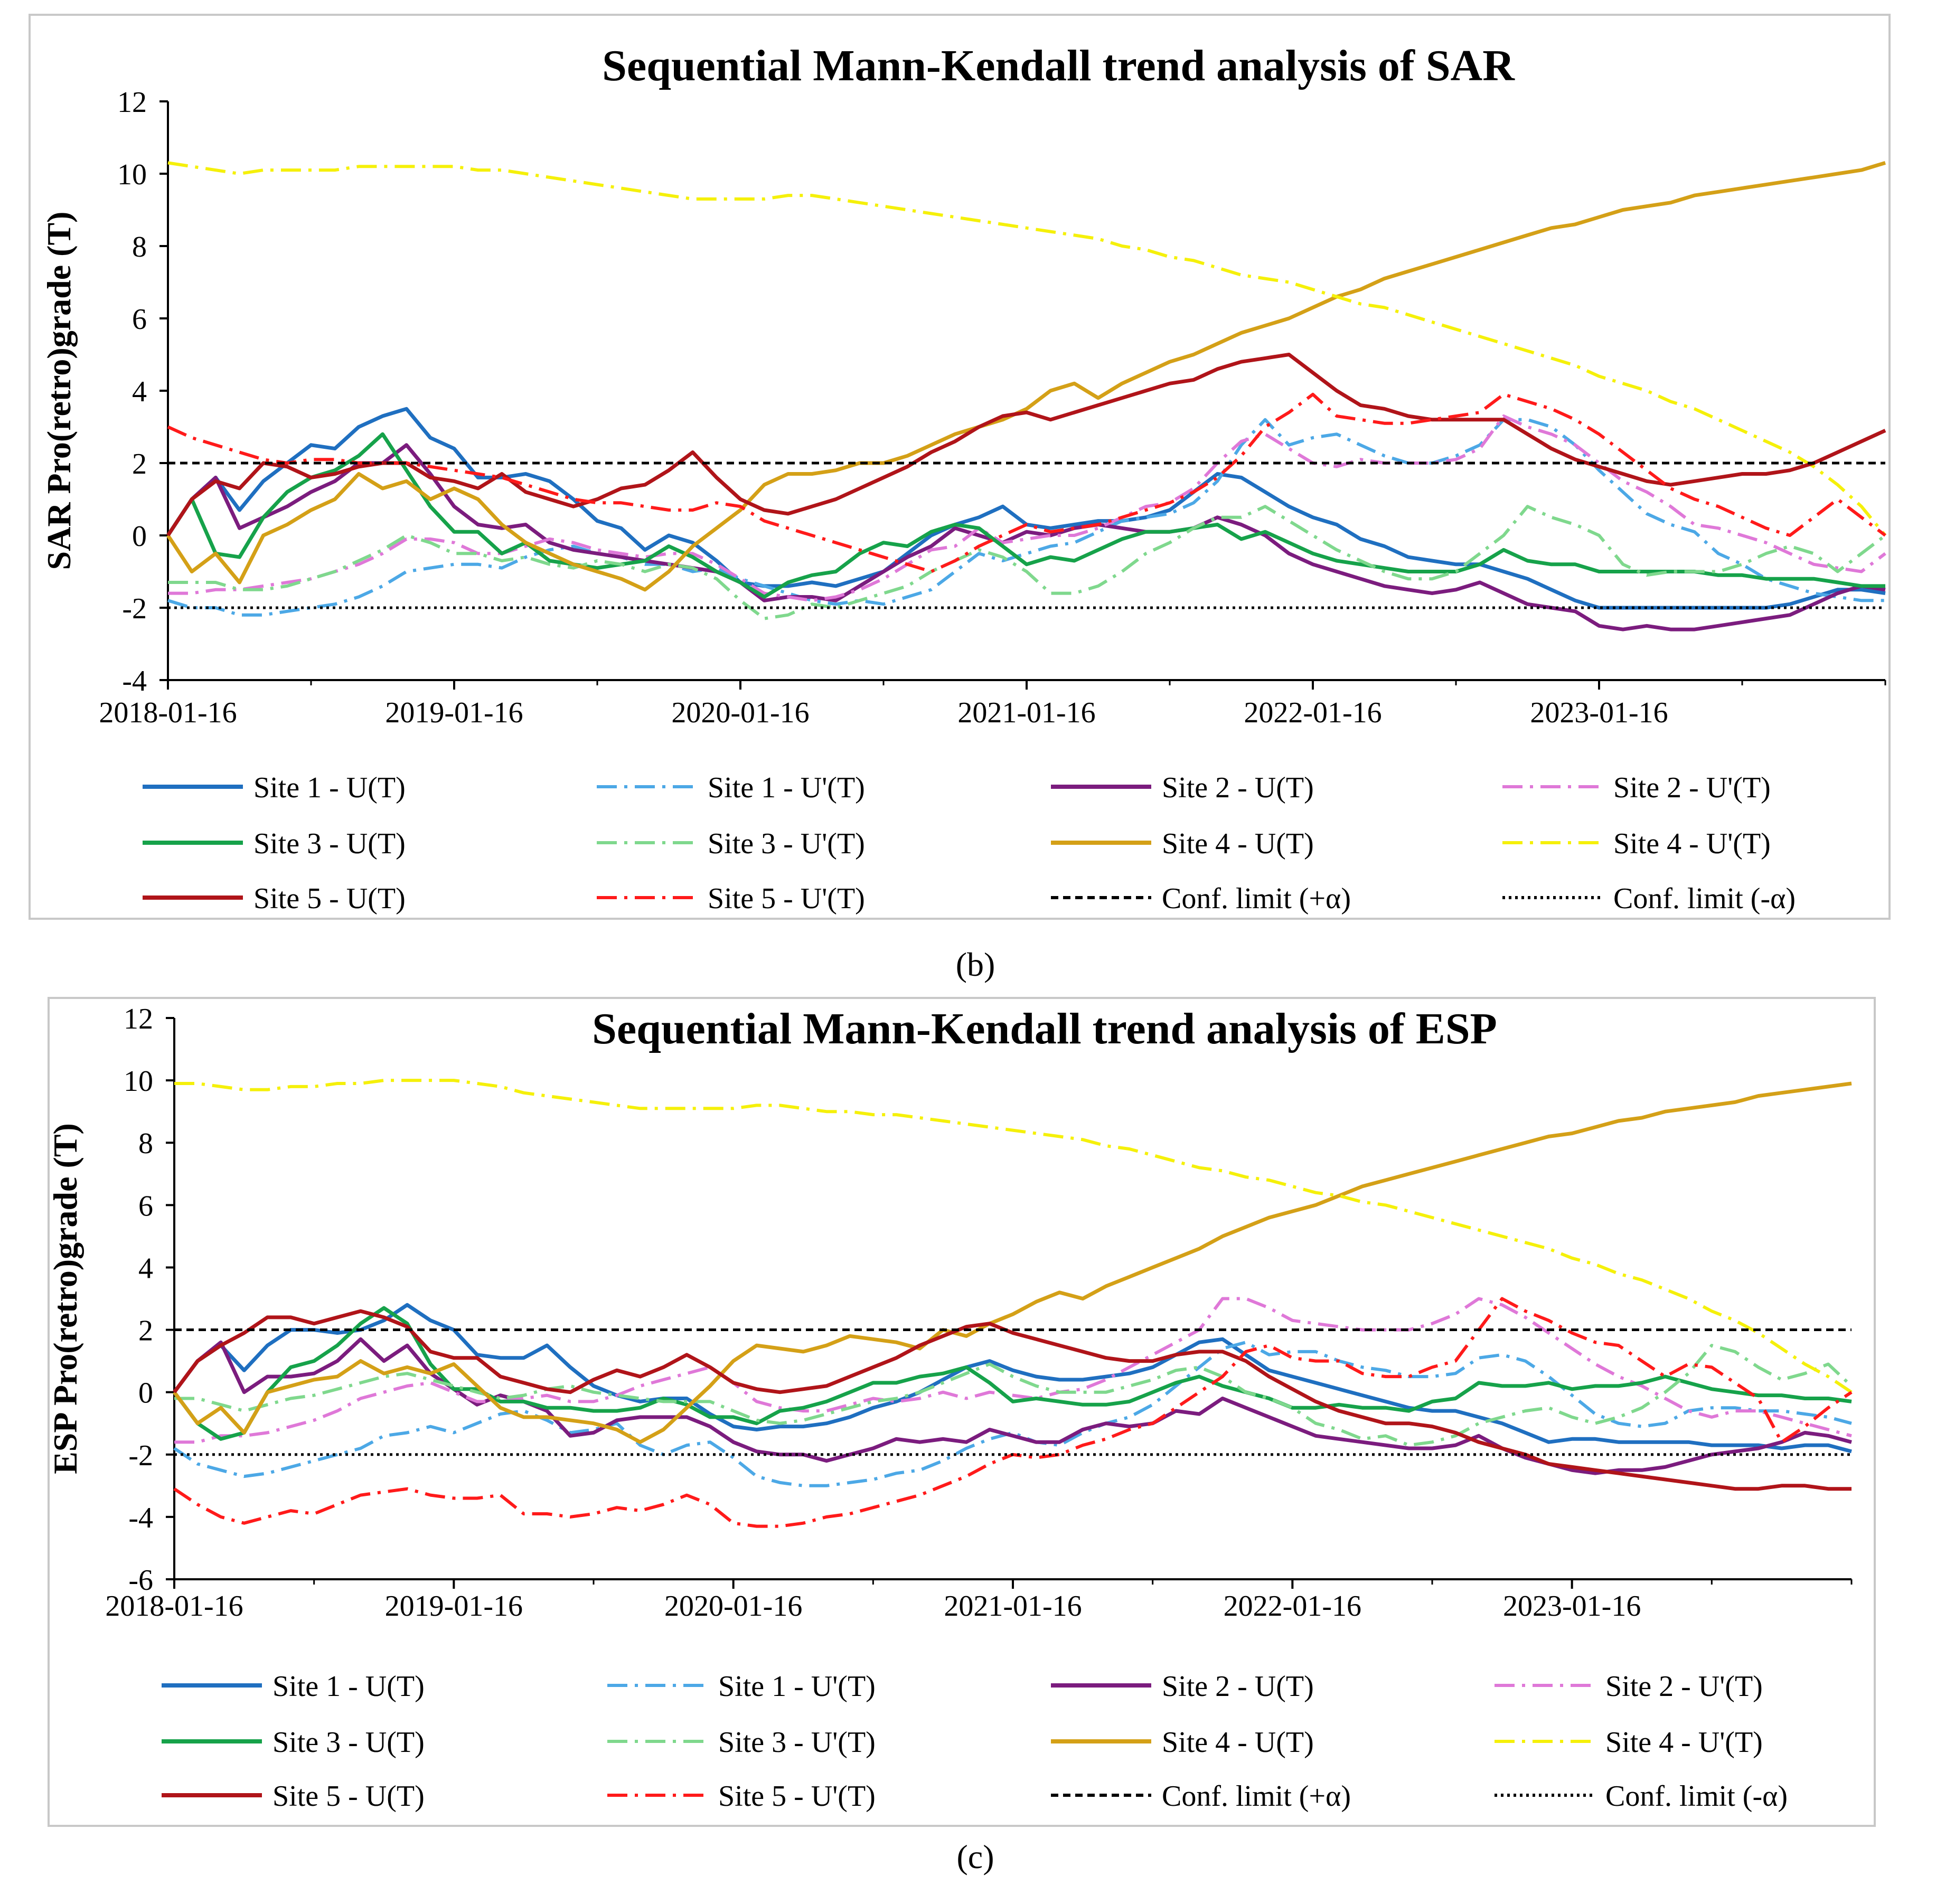  I want to click on y-axis-label: ESP Pro(retro)grade (T), so click(65, 1298).